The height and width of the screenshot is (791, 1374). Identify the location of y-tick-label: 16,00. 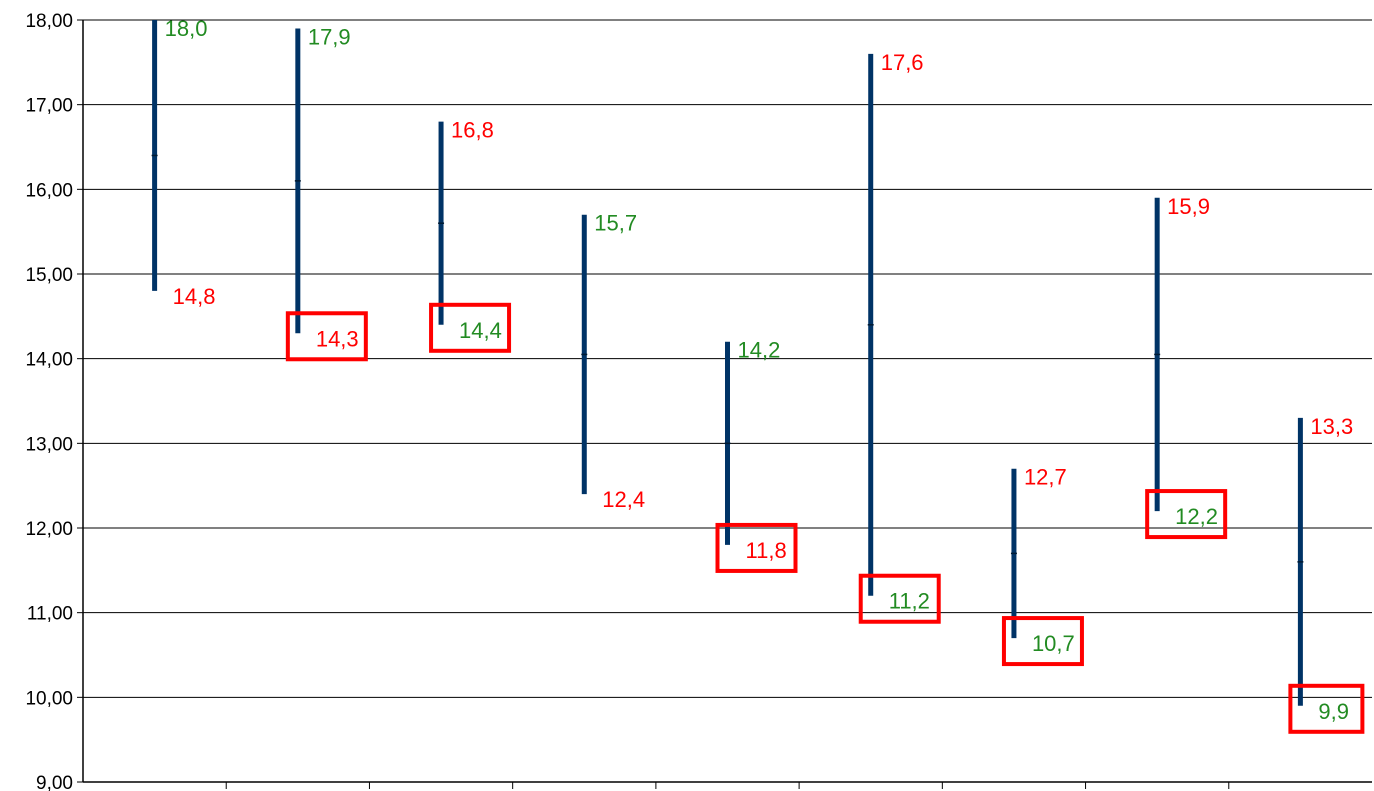
(49, 190).